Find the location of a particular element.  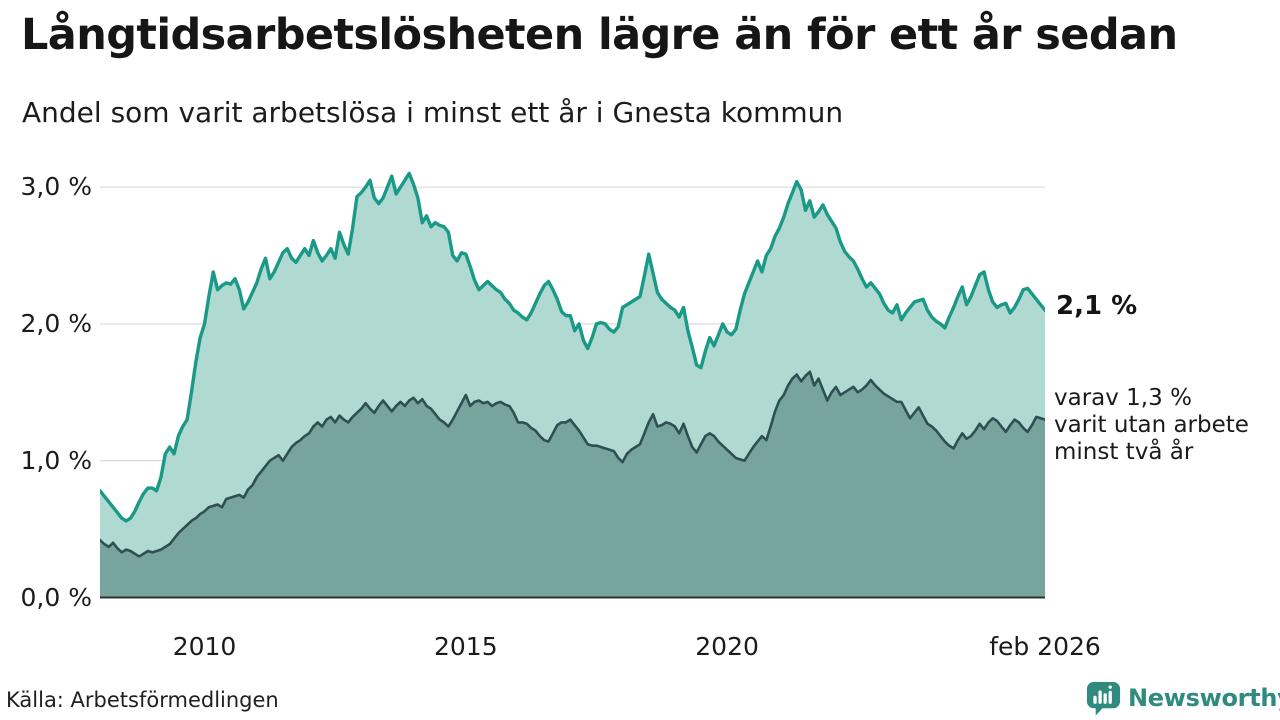

newsworthy-logo-text: Newsworthy is located at coordinates (1204, 698).